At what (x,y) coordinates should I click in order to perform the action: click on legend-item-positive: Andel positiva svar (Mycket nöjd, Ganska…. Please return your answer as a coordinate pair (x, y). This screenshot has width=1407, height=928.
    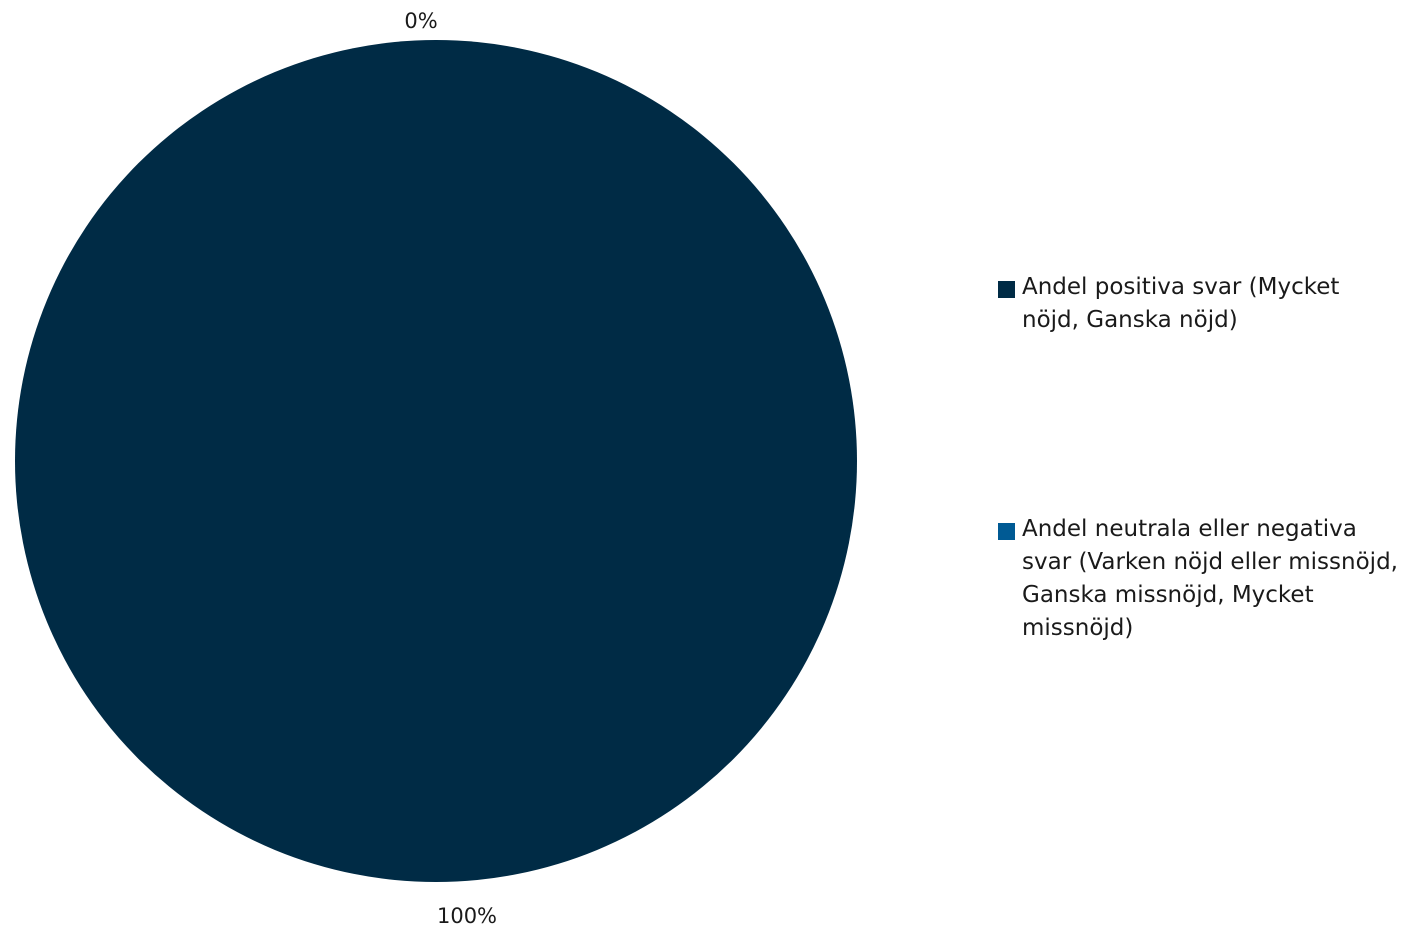
    Looking at the image, I should click on (1200, 304).